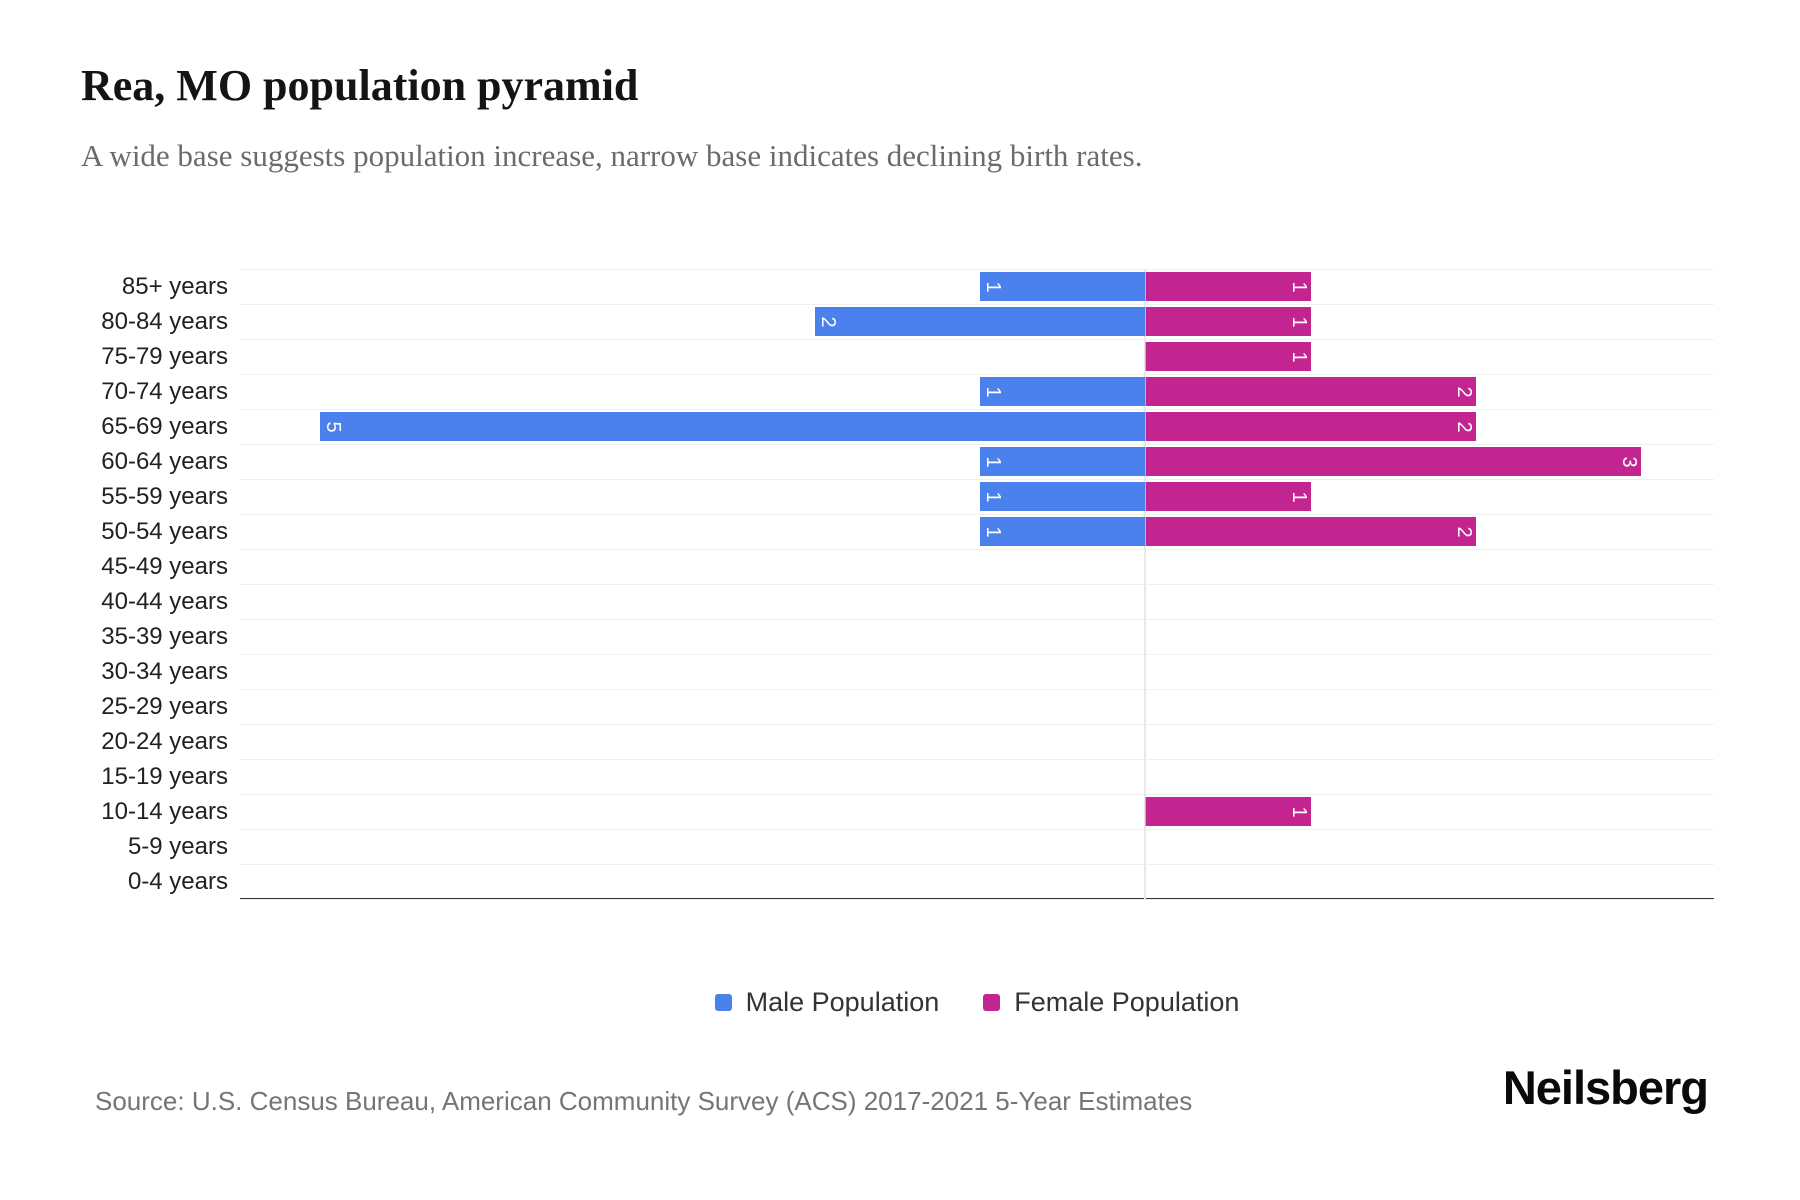  I want to click on age-label: 60-64 years, so click(164, 461).